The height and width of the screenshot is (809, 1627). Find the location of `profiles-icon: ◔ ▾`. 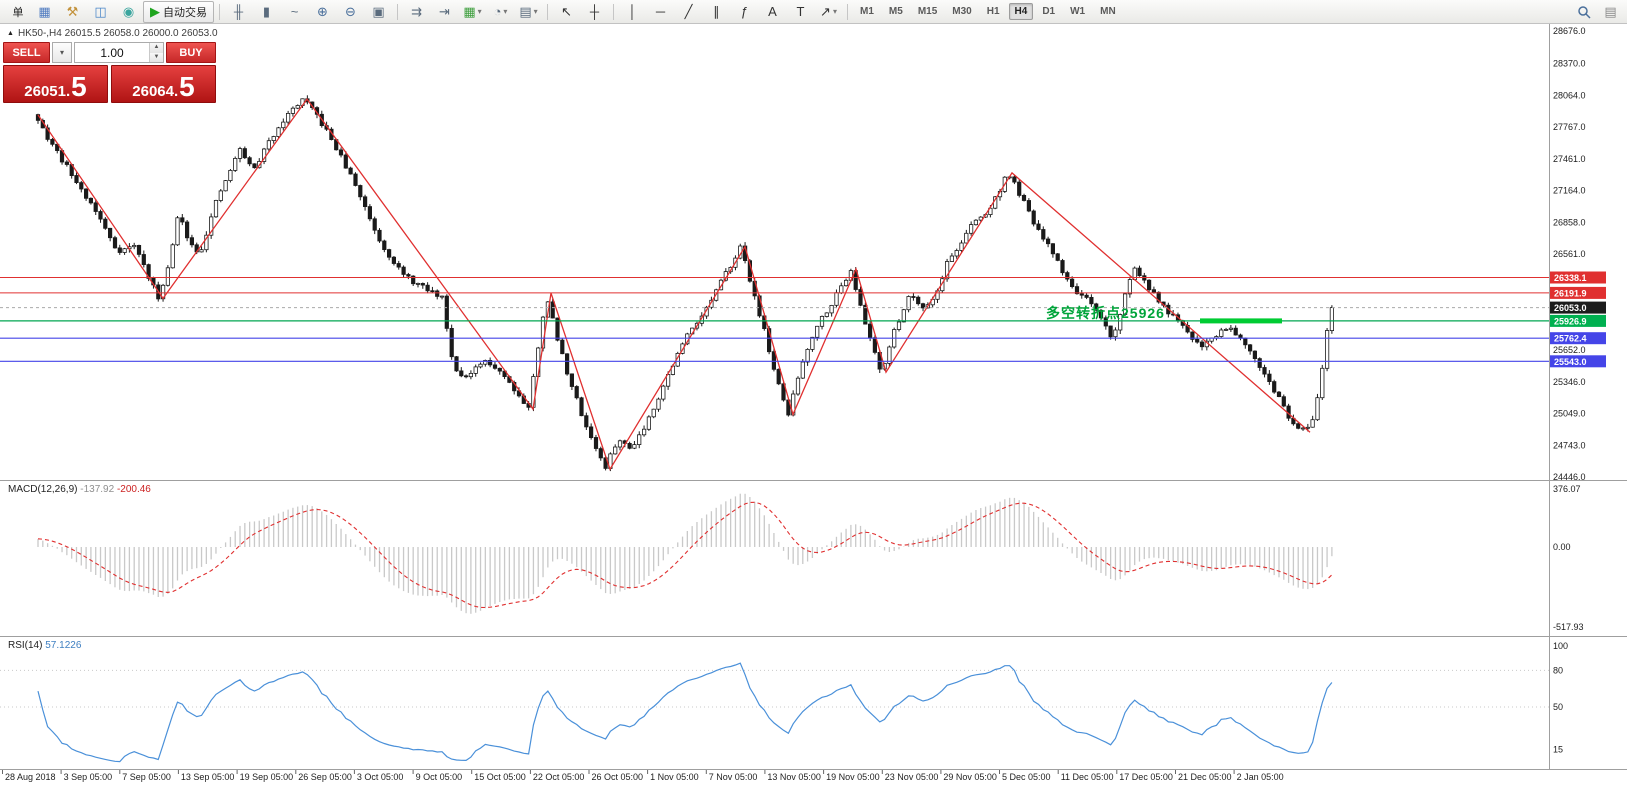

profiles-icon: ◔ ▾ is located at coordinates (500, 12).